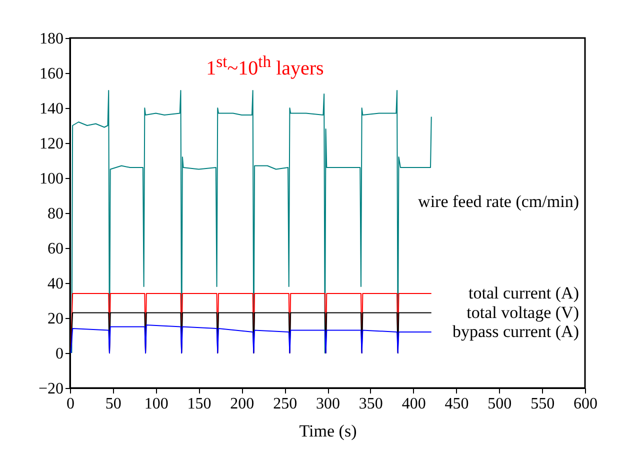  Describe the element at coordinates (242, 404) in the screenshot. I see `x-tick-label: 200` at that location.